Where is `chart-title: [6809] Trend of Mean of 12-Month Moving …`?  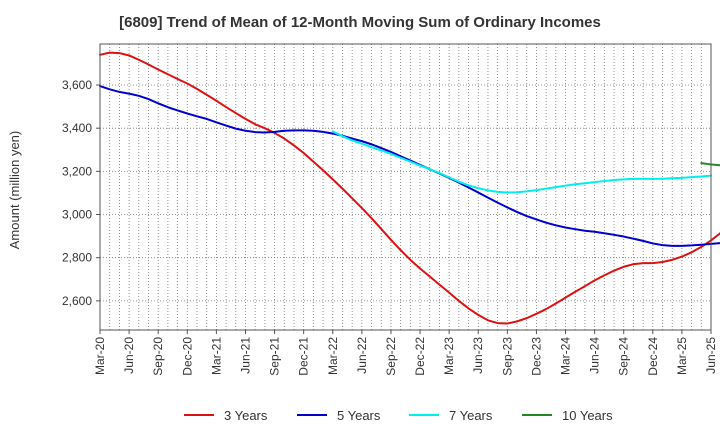 chart-title: [6809] Trend of Mean of 12-Month Moving … is located at coordinates (360, 22).